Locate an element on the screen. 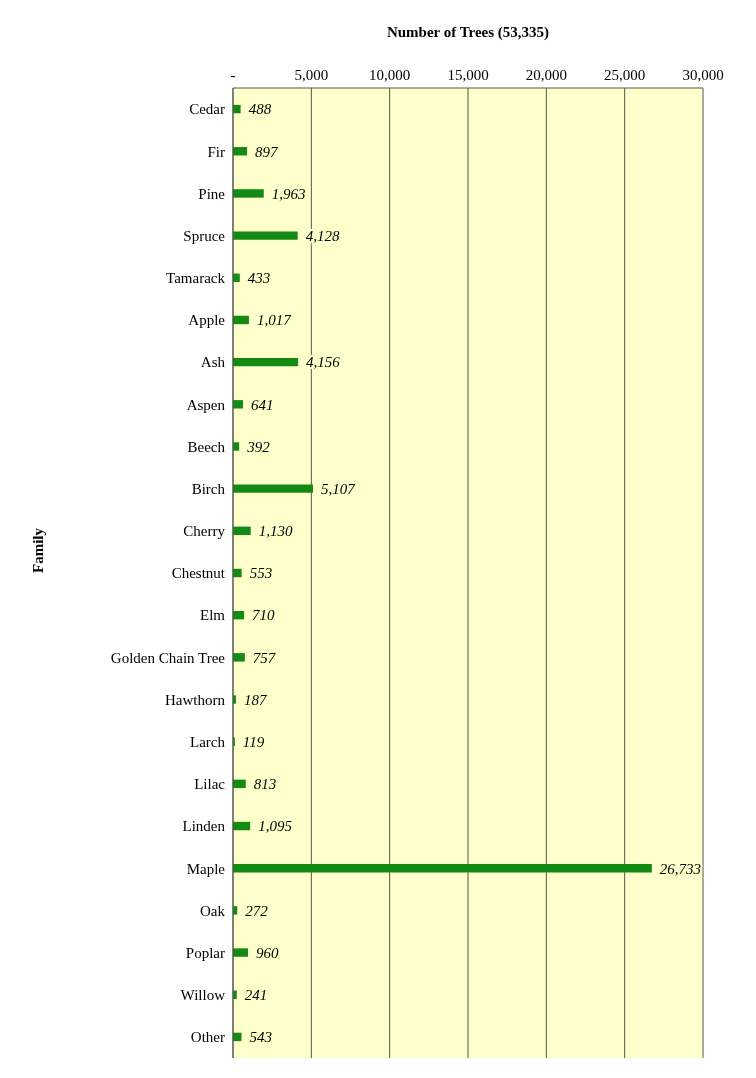  data-label: 392 is located at coordinates (258, 446).